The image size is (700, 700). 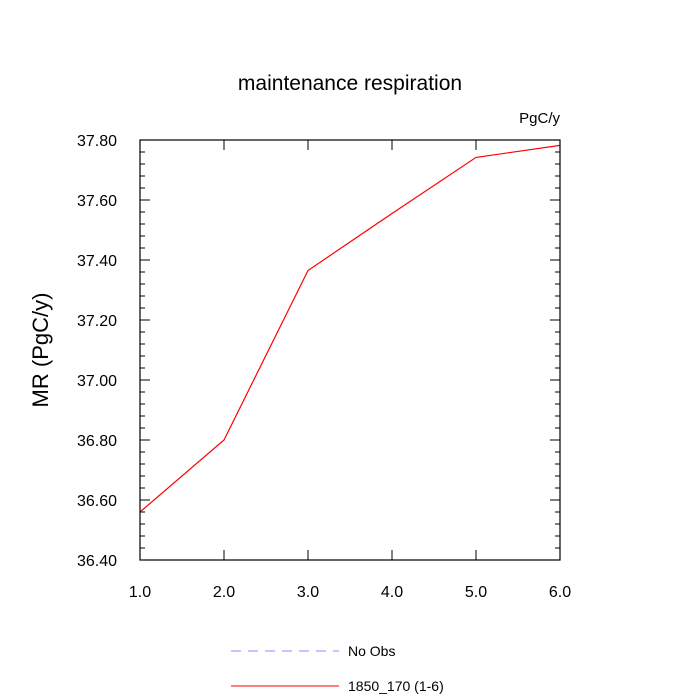 I want to click on x-tick-label: 6.0, so click(x=560, y=592).